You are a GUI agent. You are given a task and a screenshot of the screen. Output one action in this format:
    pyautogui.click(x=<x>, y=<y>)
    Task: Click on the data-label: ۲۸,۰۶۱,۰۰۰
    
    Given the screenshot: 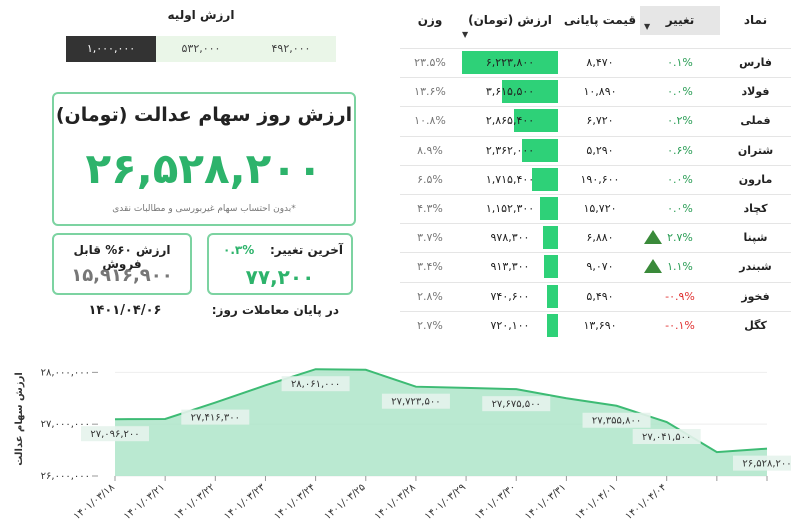 What is the action you would take?
    pyautogui.click(x=315, y=384)
    